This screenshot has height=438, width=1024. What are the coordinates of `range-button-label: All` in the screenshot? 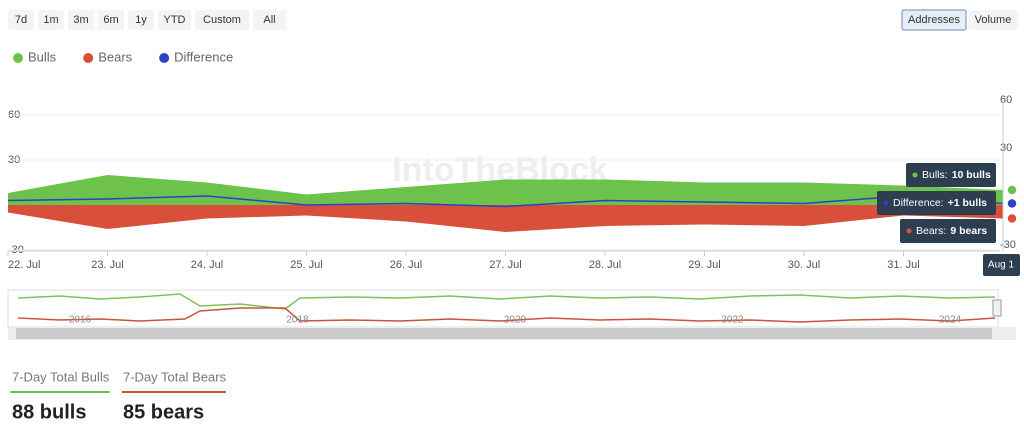 It's located at (269, 20).